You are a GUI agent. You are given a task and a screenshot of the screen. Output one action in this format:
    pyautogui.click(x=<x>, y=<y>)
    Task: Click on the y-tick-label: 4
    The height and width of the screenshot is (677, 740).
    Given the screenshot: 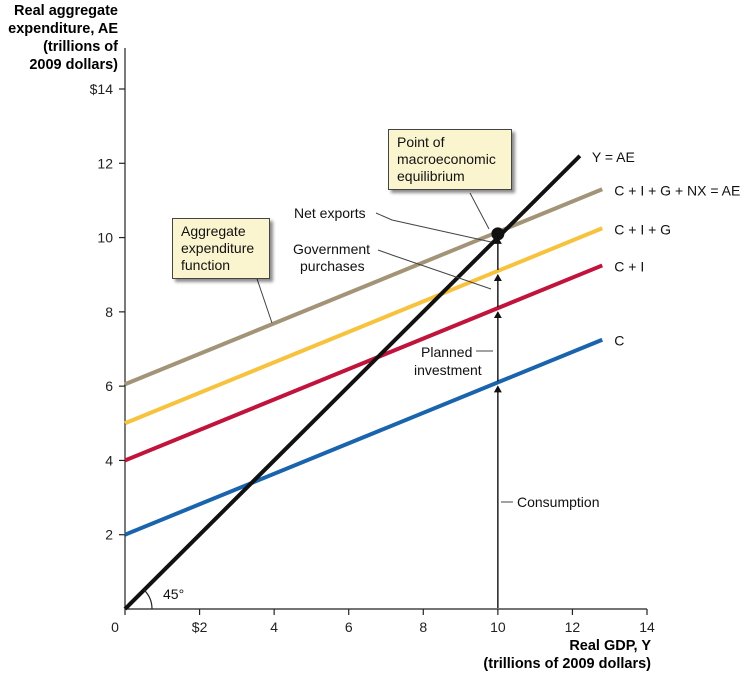 What is the action you would take?
    pyautogui.click(x=109, y=460)
    